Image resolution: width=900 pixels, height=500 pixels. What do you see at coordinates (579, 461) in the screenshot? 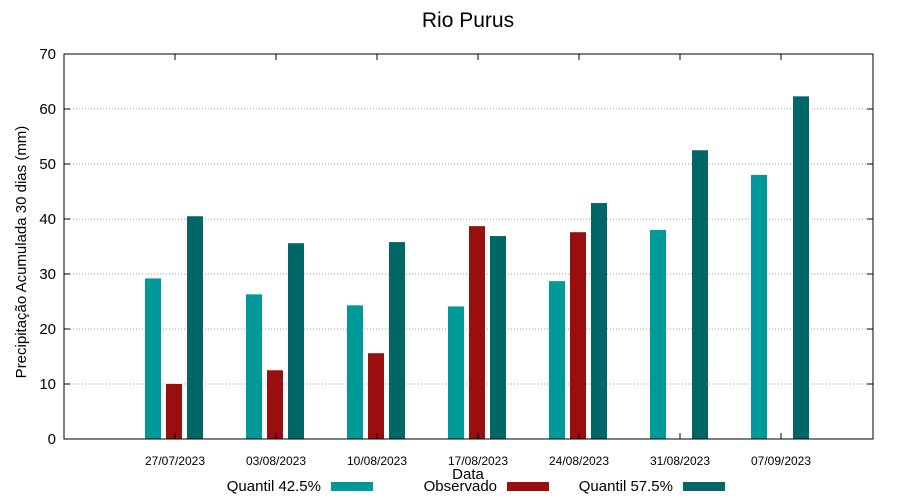
I see `x-tick-label: 24/08/2023` at bounding box center [579, 461].